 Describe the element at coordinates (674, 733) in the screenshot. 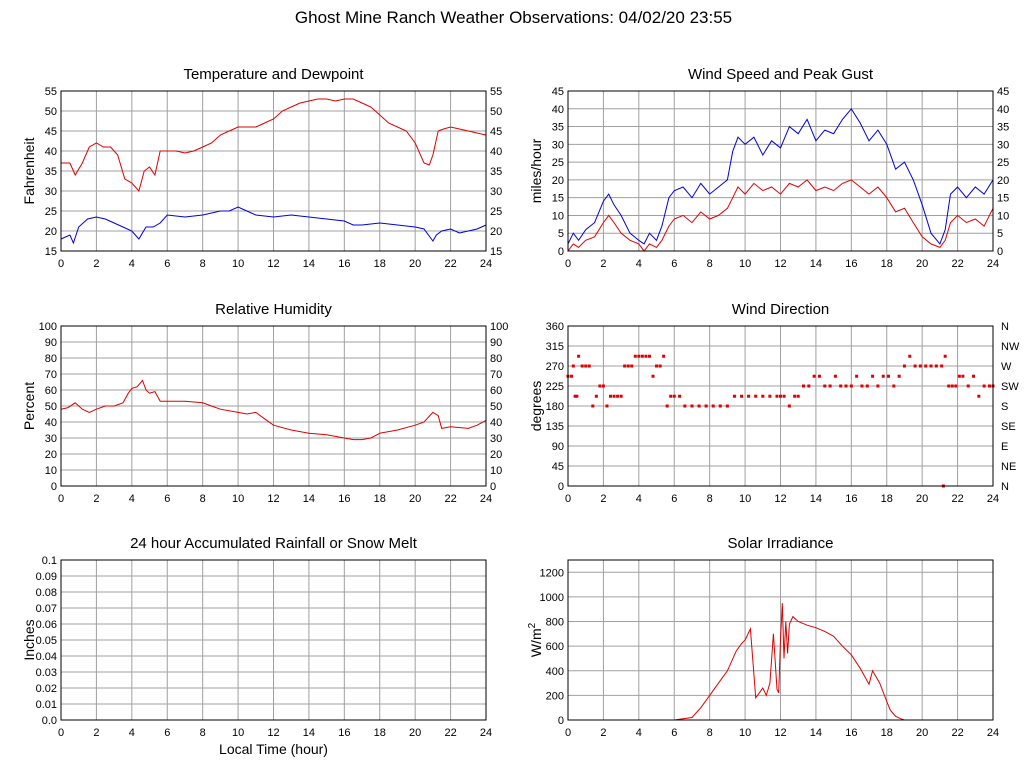

I see `x-tick-label: 6` at that location.